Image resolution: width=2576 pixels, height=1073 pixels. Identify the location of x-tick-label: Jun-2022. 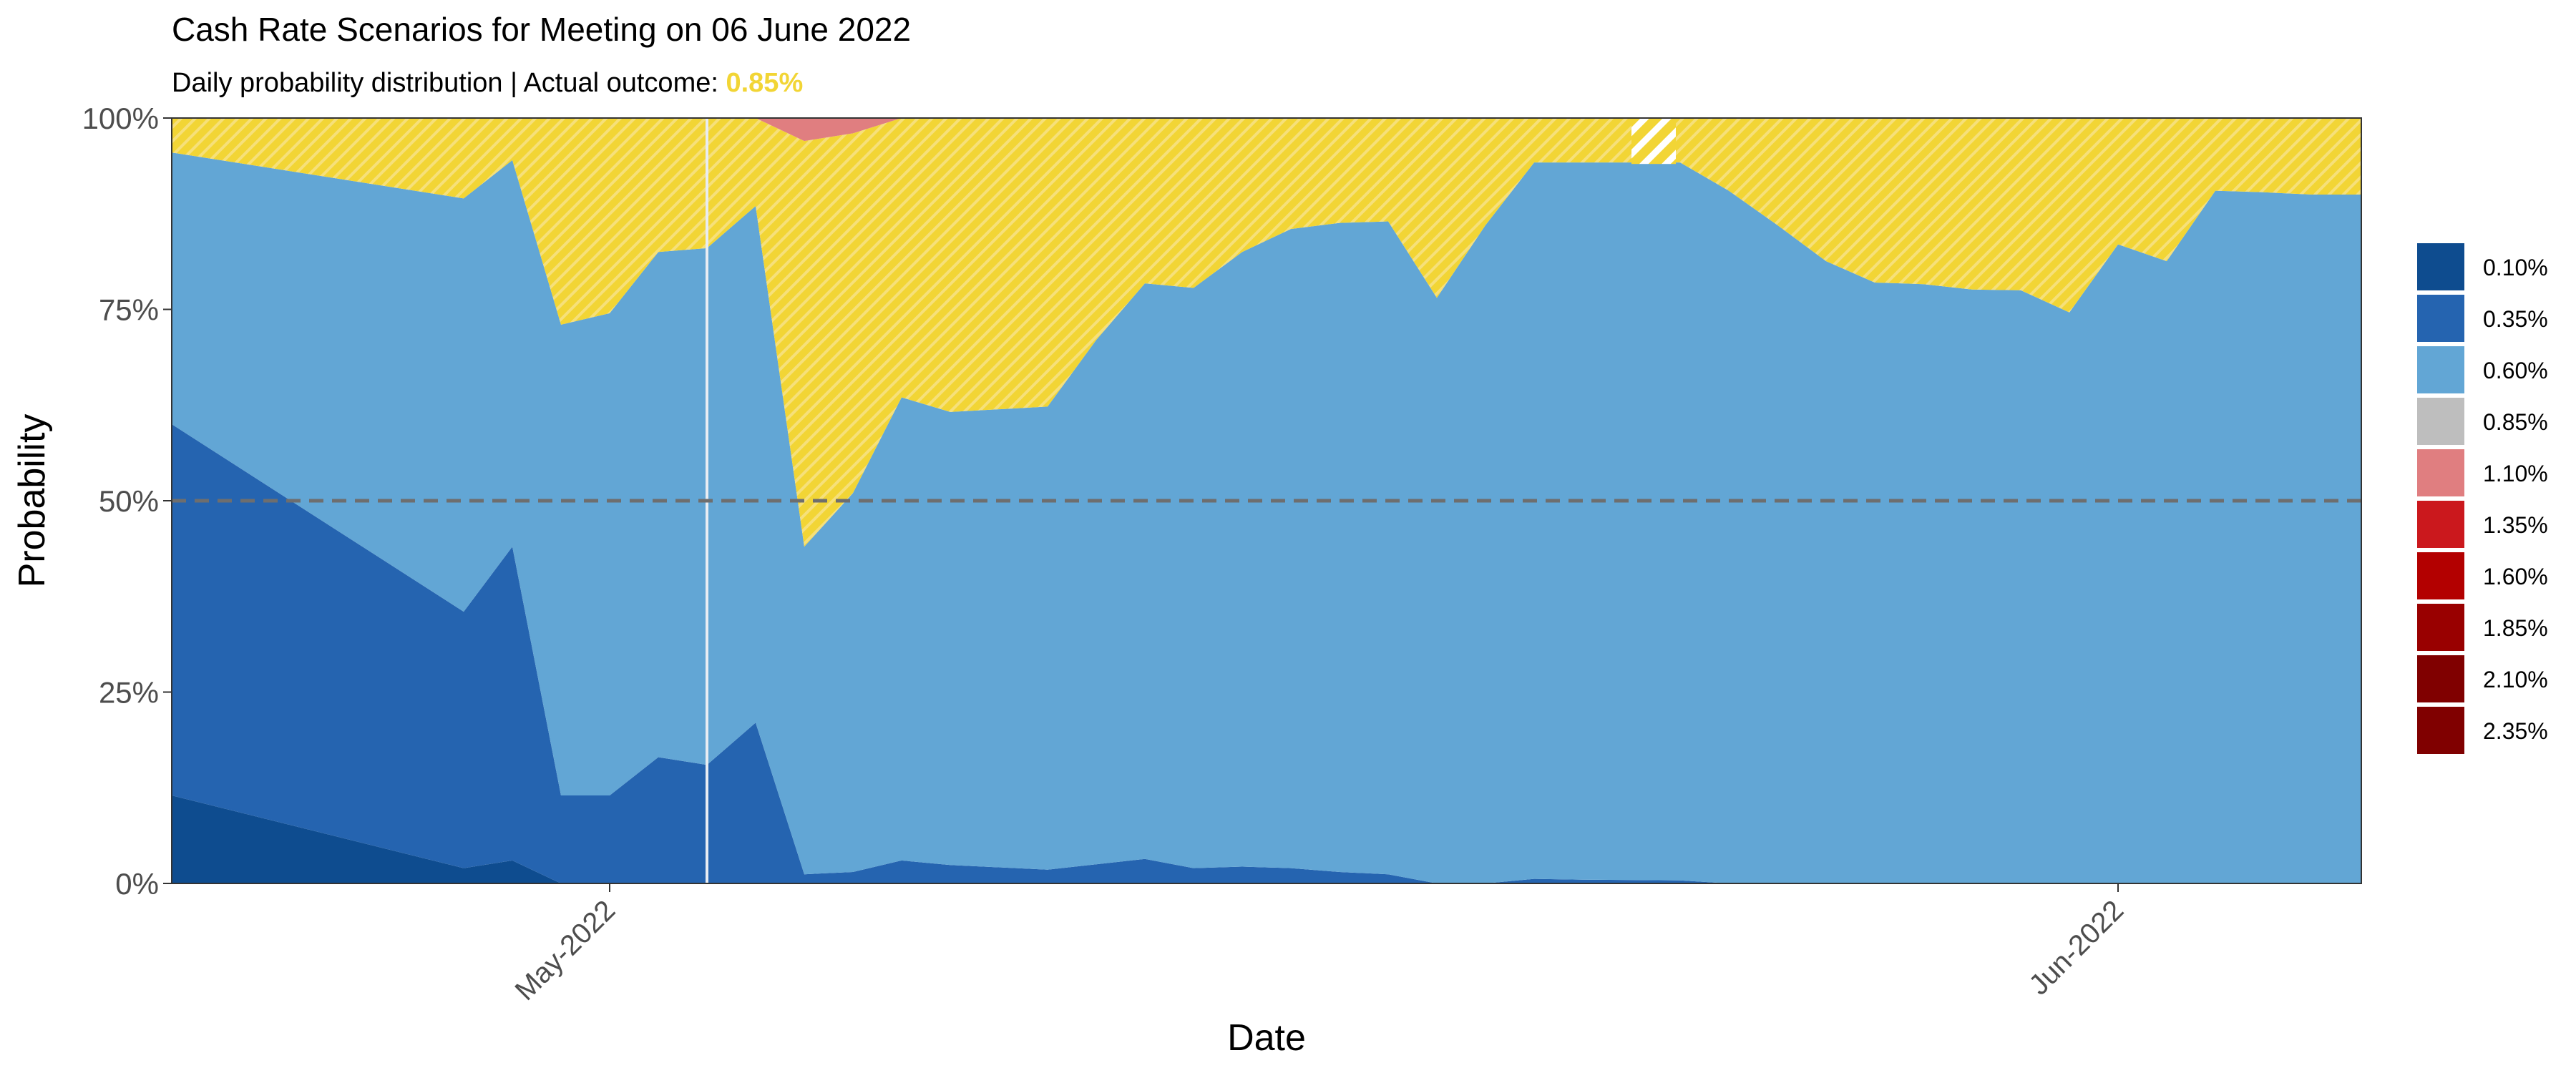
(2076, 948).